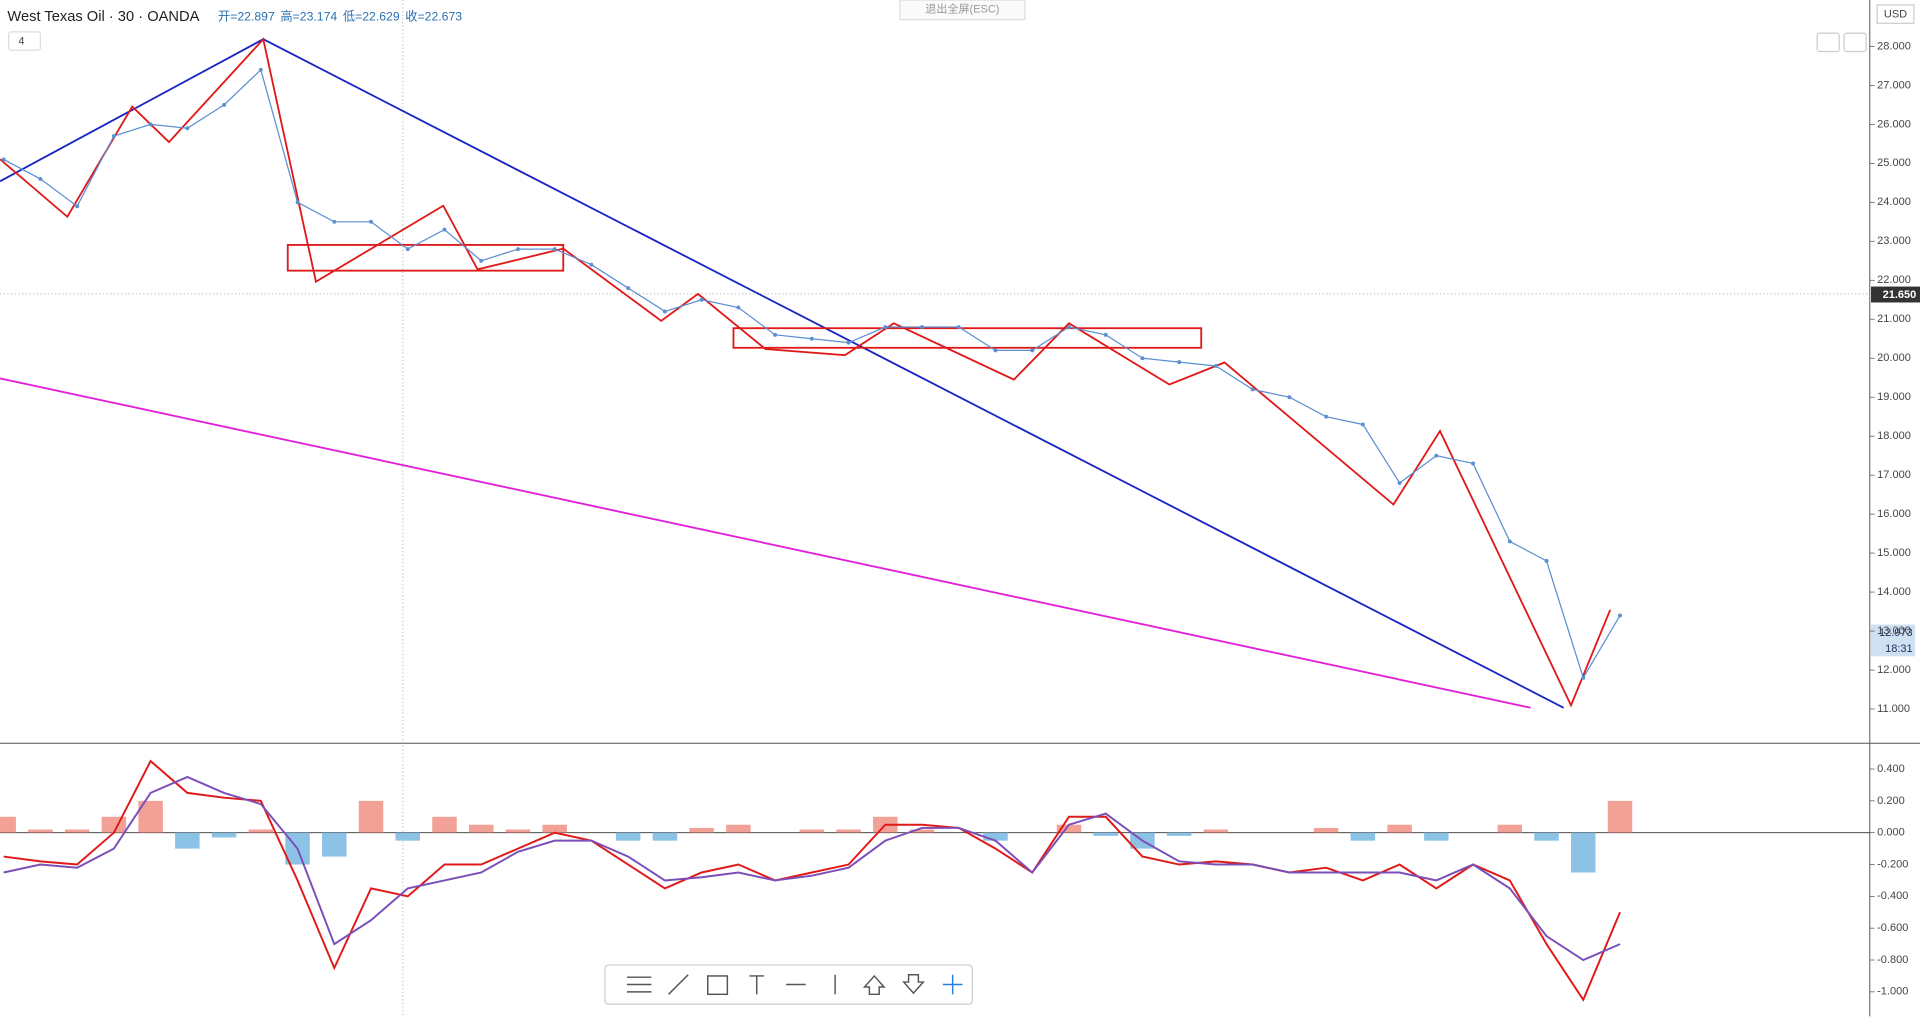 The height and width of the screenshot is (1017, 1920). Describe the element at coordinates (1894, 436) in the screenshot. I see `y-tick-label: 18.000` at that location.